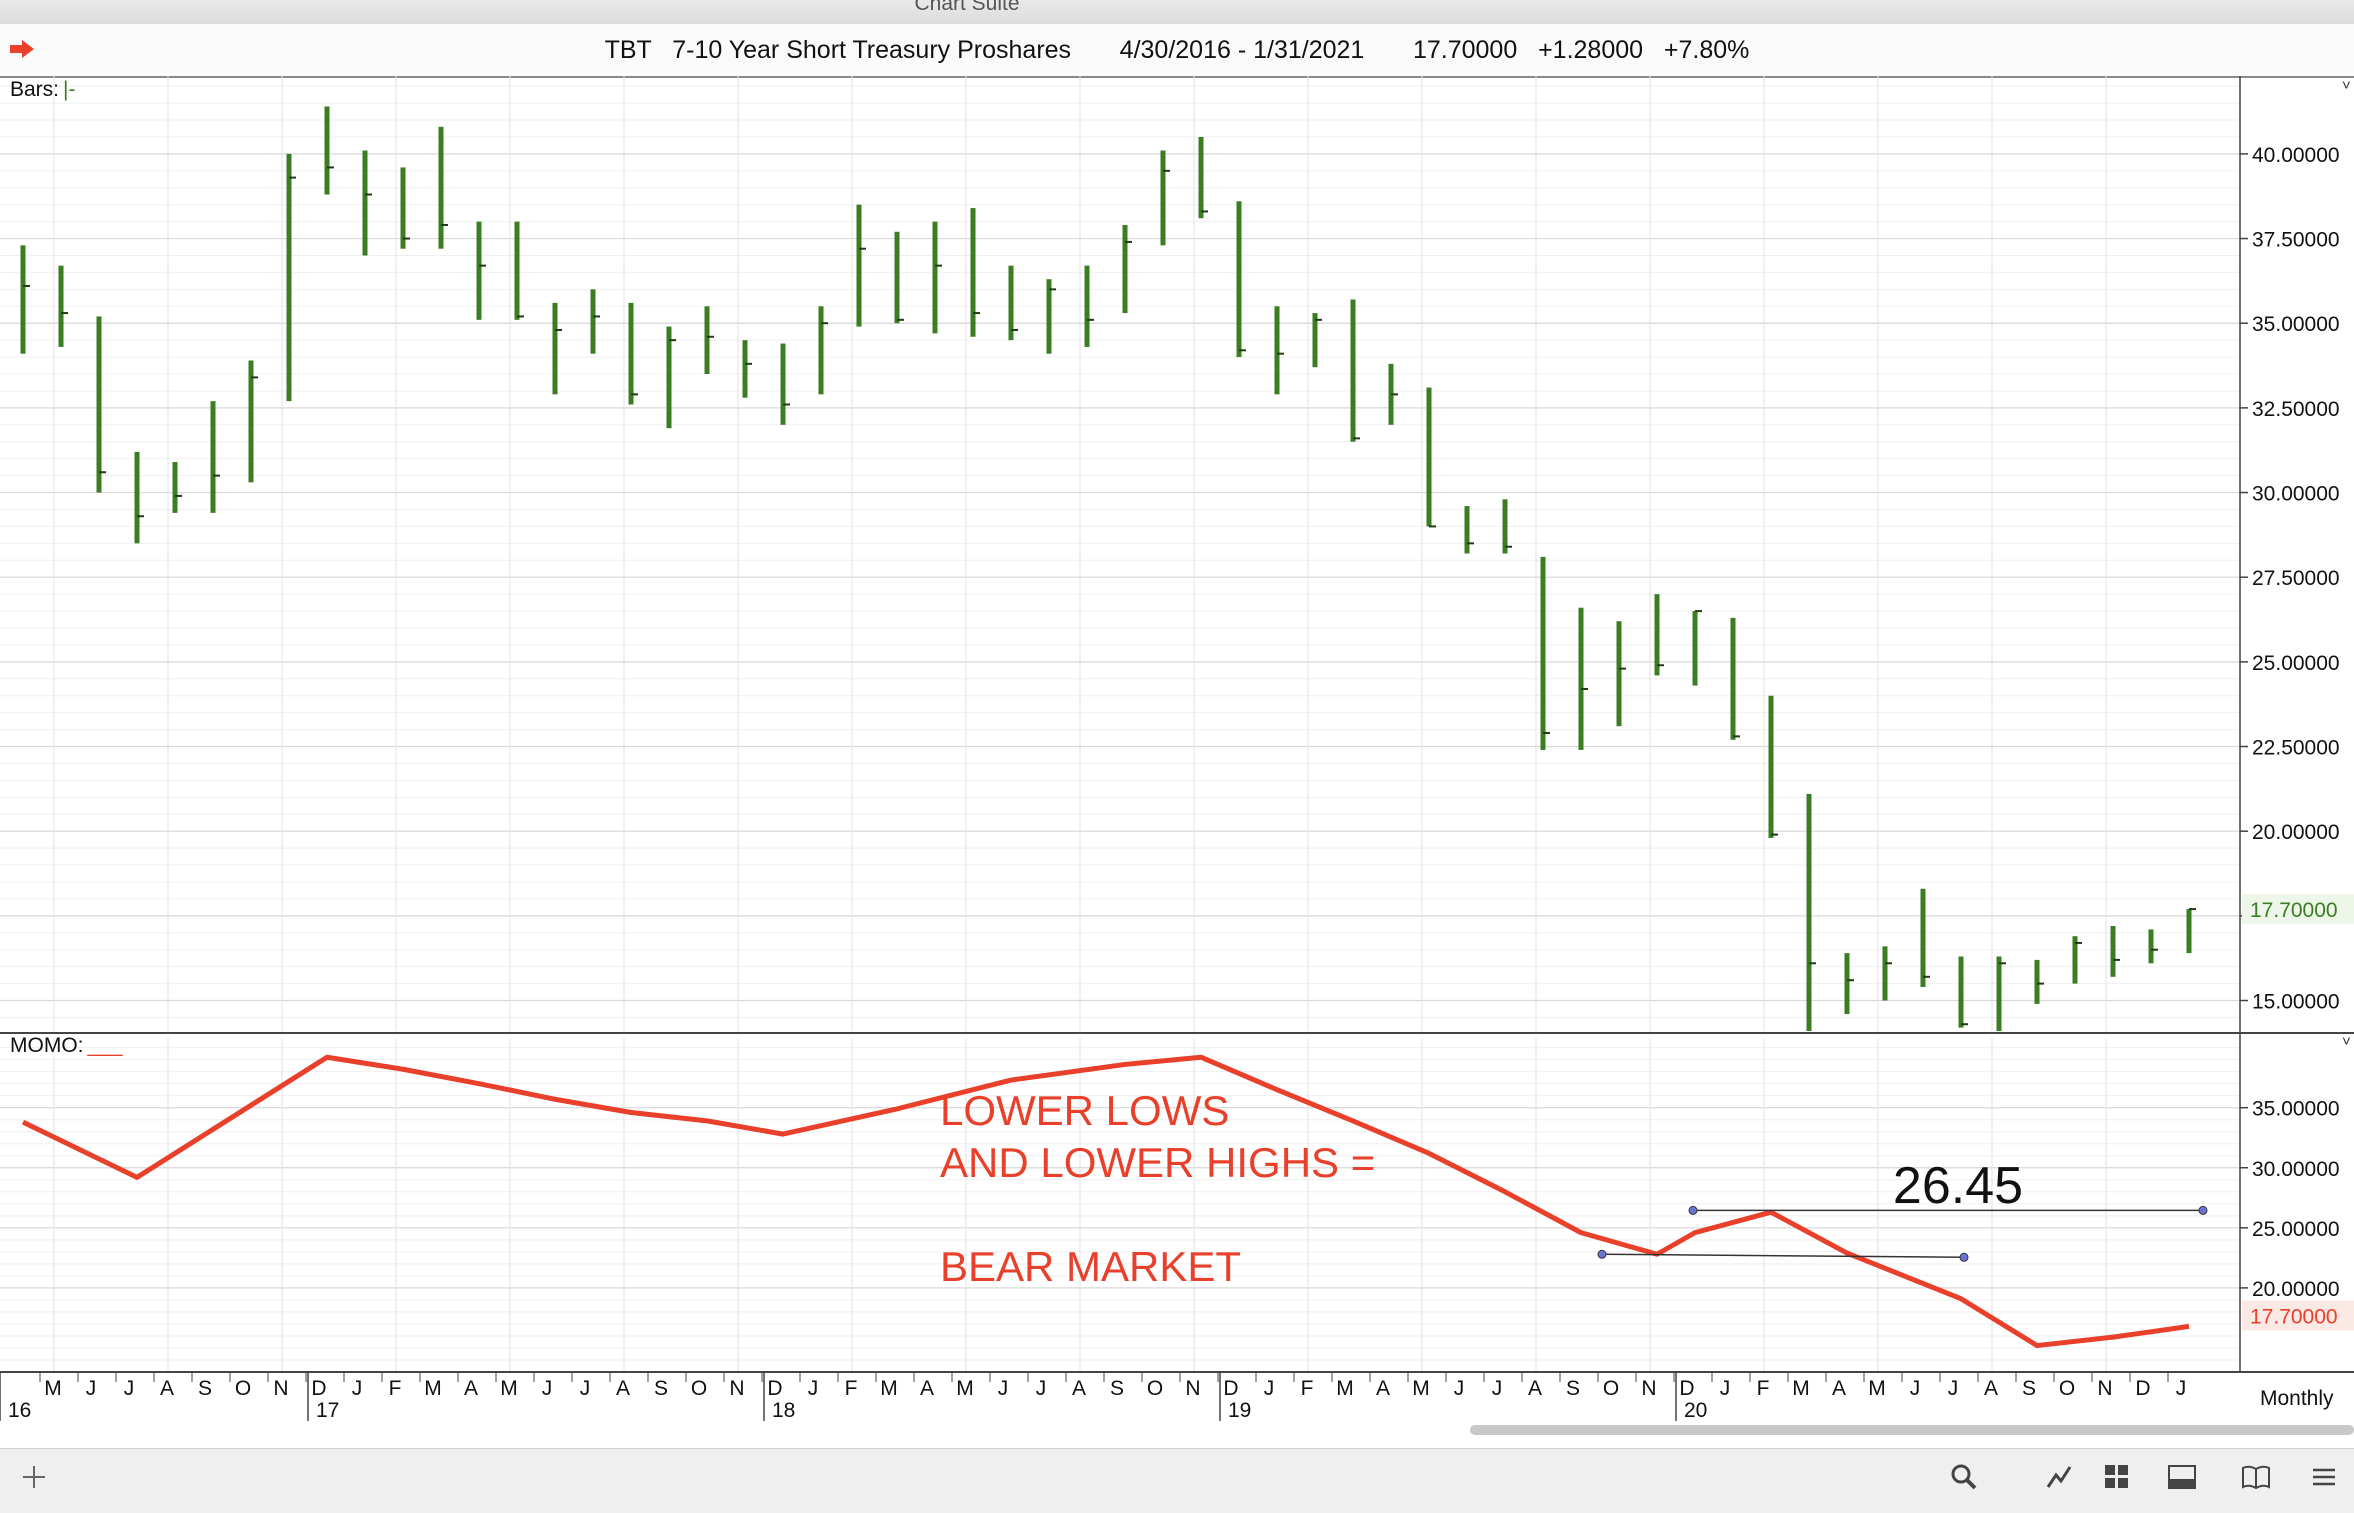 The height and width of the screenshot is (1513, 2354). What do you see at coordinates (2296, 748) in the screenshot?
I see `y-tick-label: 22.50000` at bounding box center [2296, 748].